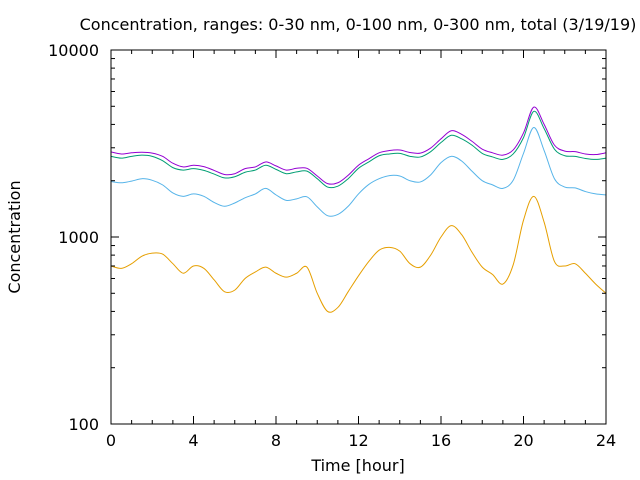 This screenshot has width=640, height=480. What do you see at coordinates (523, 440) in the screenshot?
I see `x-tick-label: 20` at bounding box center [523, 440].